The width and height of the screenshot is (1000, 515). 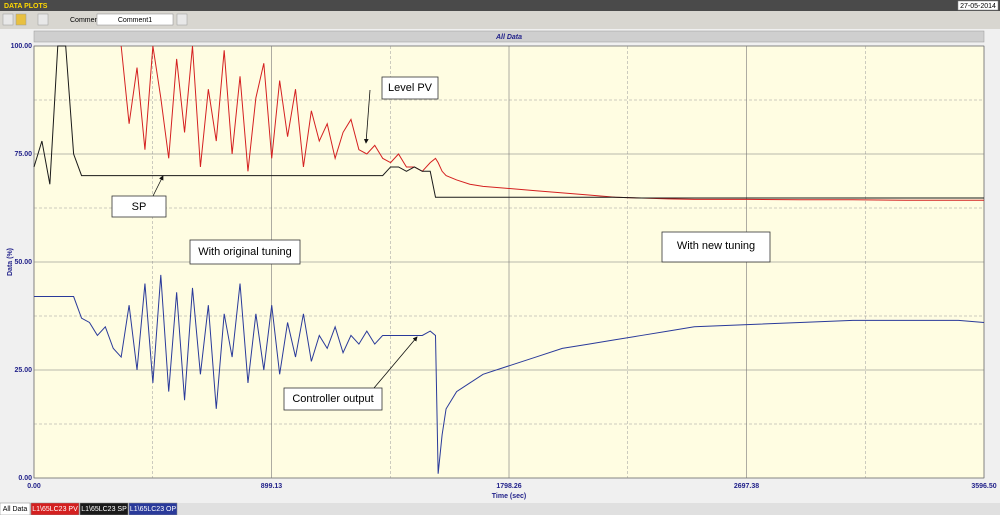 I want to click on comment-input, so click(x=135, y=19).